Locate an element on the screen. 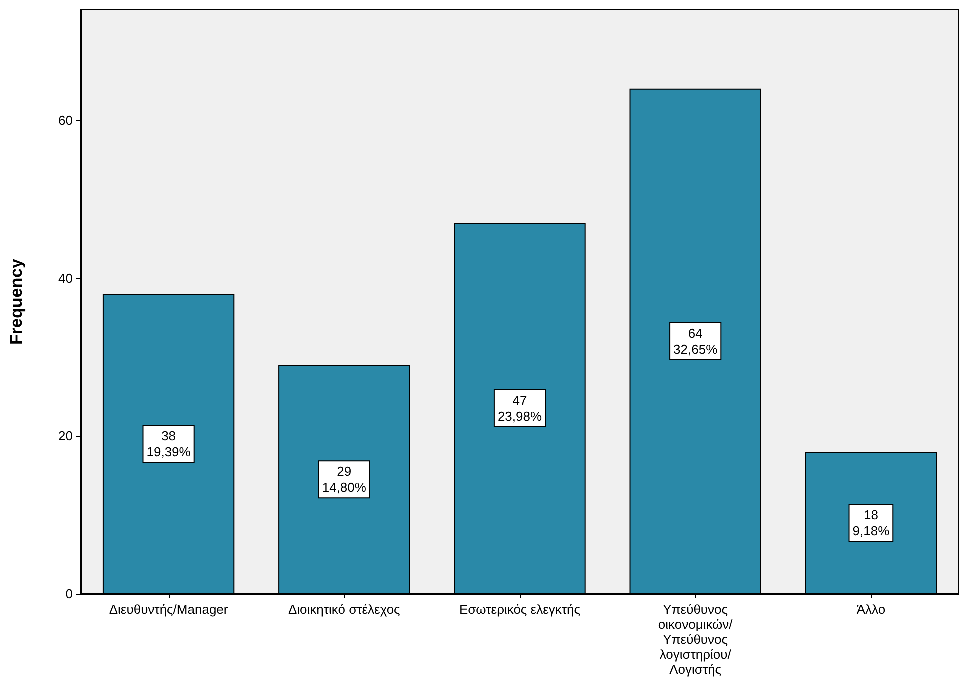 The width and height of the screenshot is (960, 693). data-label: 38 19,39% is located at coordinates (169, 444).